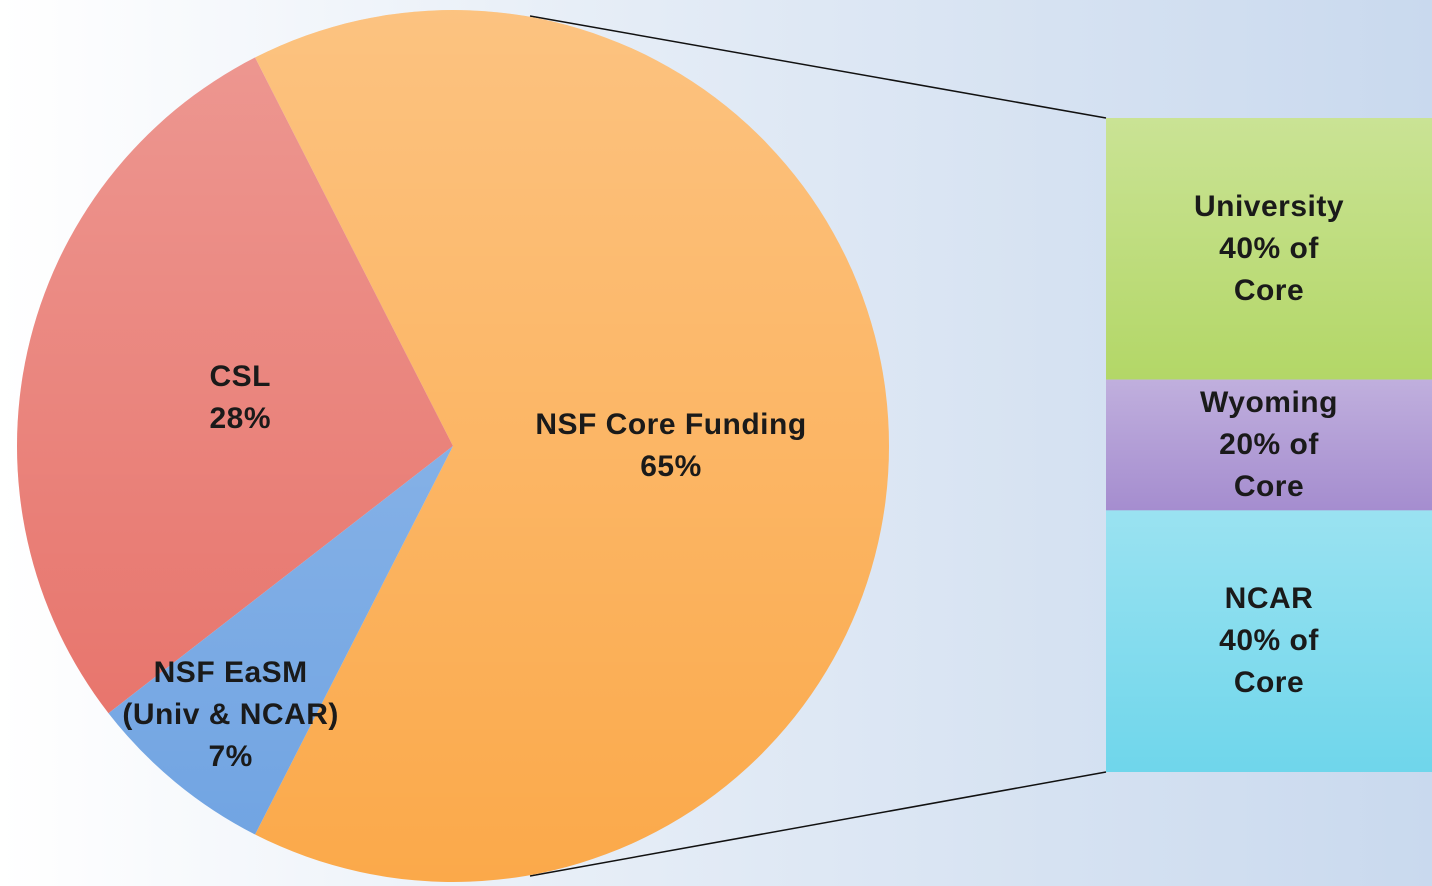 The image size is (1432, 886). Describe the element at coordinates (670, 446) in the screenshot. I see `slice-label: NSF Core Funding 65%` at that location.